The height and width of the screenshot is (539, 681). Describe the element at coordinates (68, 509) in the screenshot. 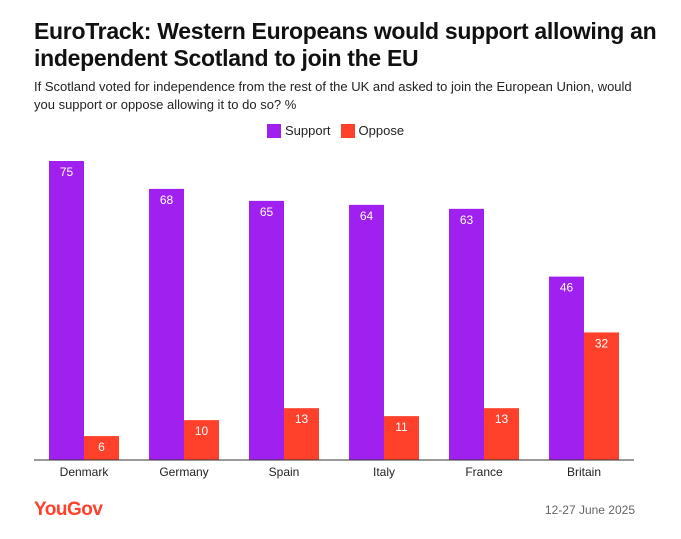

I see `yougov-logo: YouGov` at that location.